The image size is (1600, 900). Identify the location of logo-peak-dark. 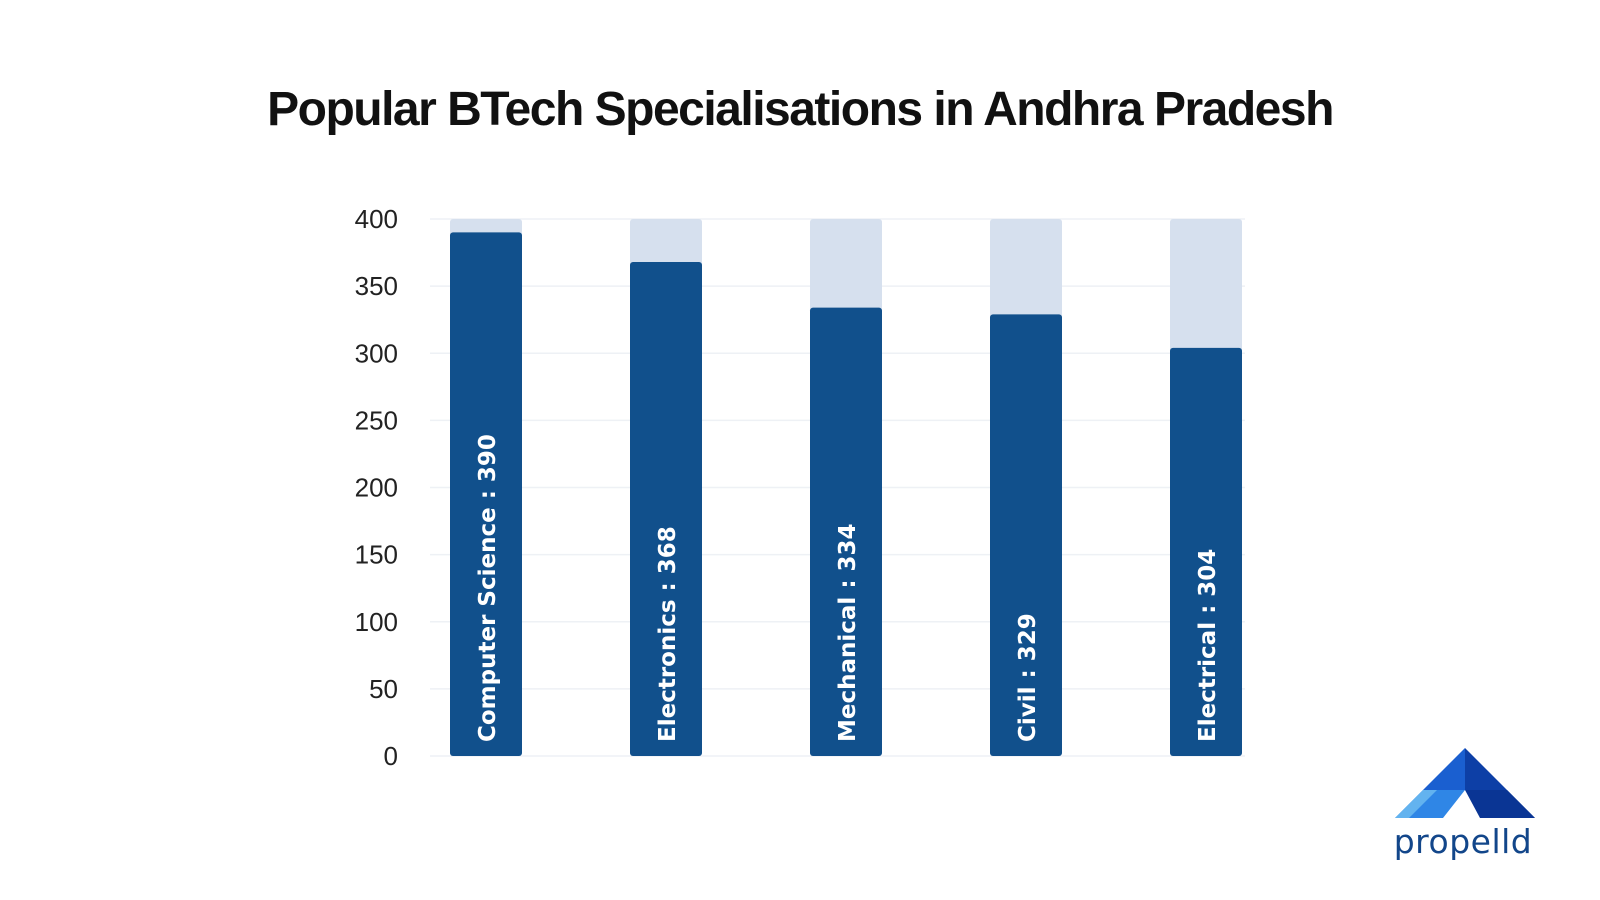
(1444, 769).